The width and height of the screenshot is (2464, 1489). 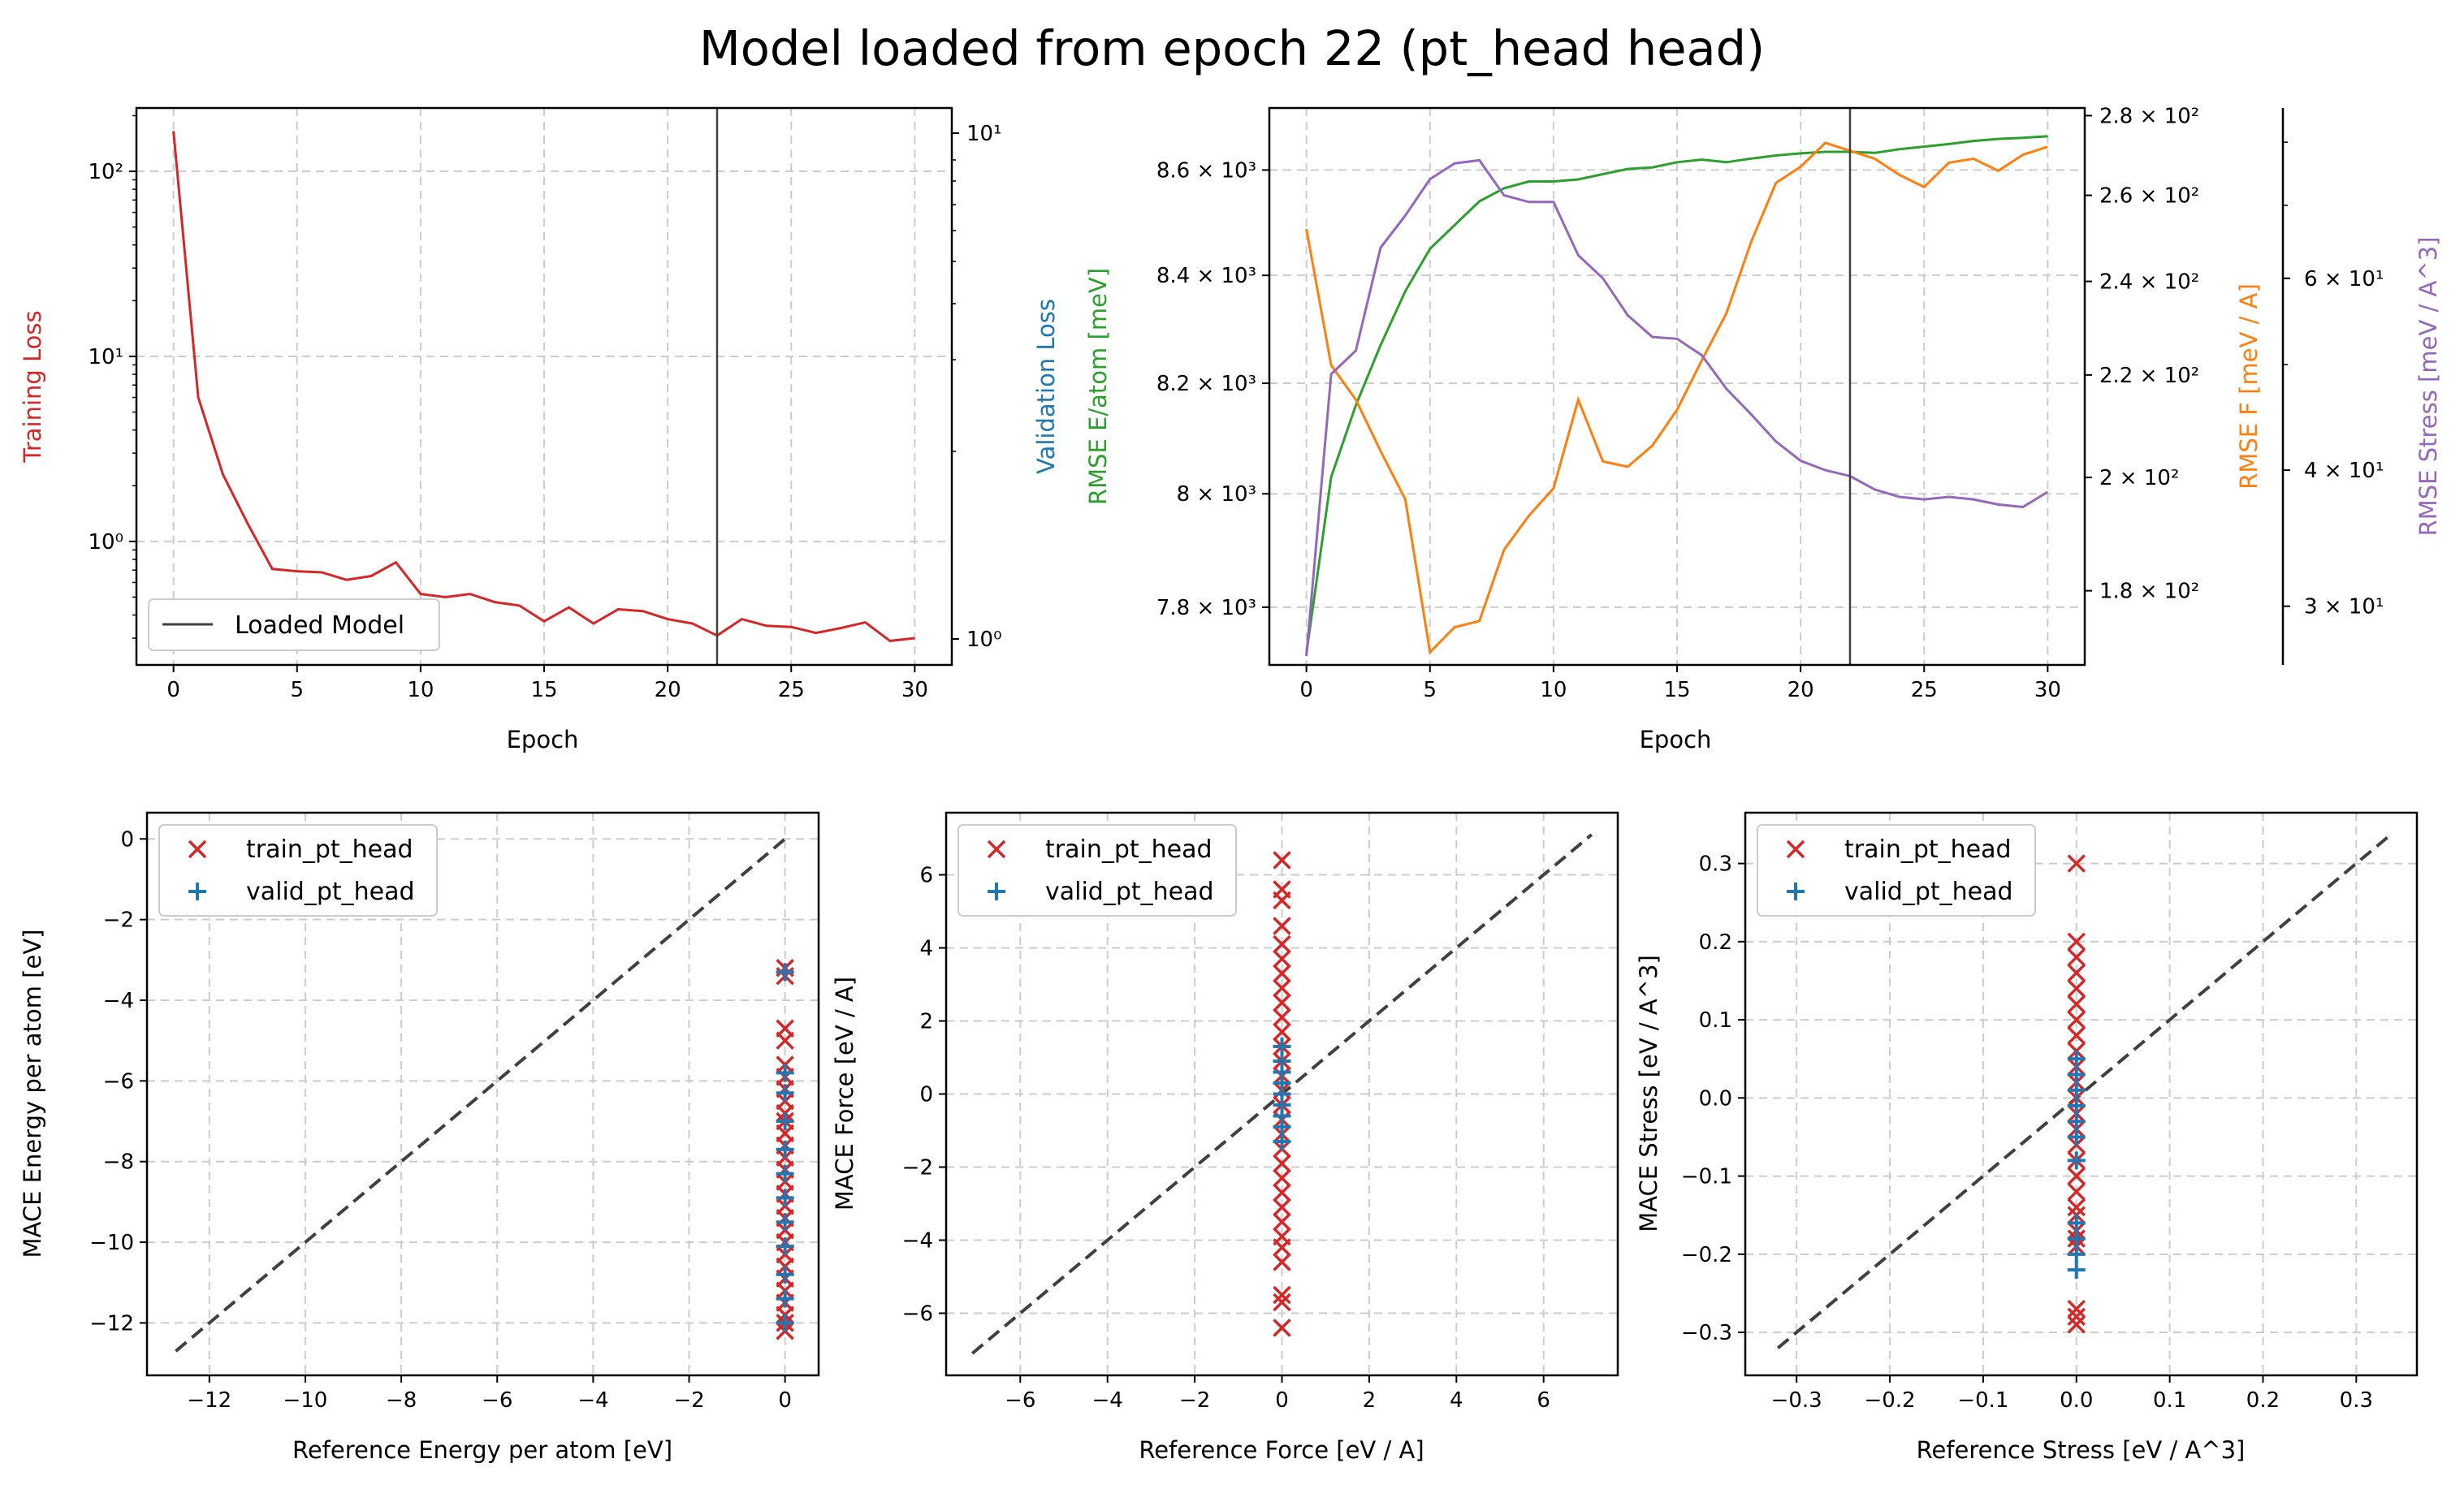 I want to click on y-tick-label: 0.0, so click(x=1715, y=1098).